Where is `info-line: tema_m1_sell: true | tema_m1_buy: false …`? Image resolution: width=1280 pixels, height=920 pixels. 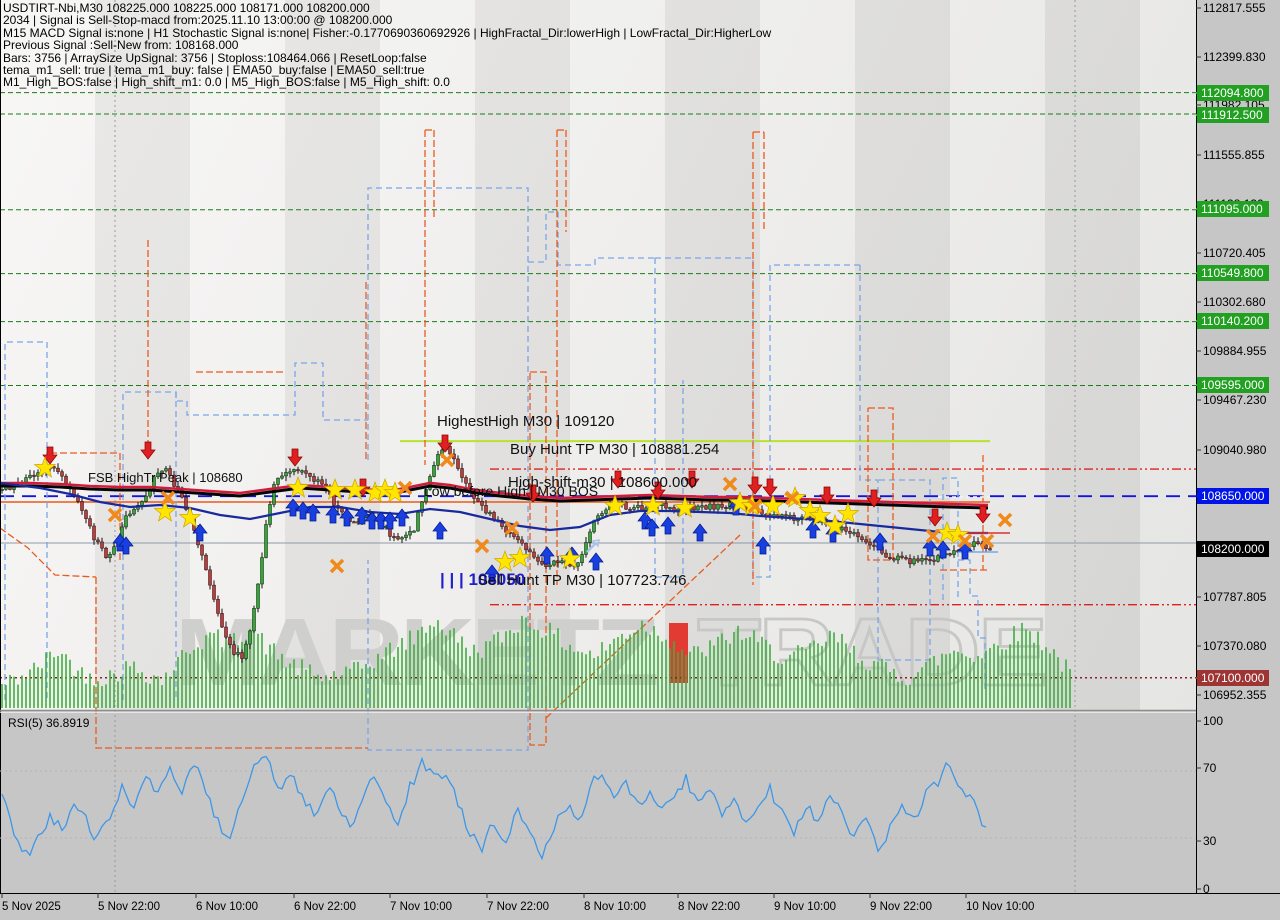
info-line: tema_m1_sell: true | tema_m1_buy: false … is located at coordinates (214, 70).